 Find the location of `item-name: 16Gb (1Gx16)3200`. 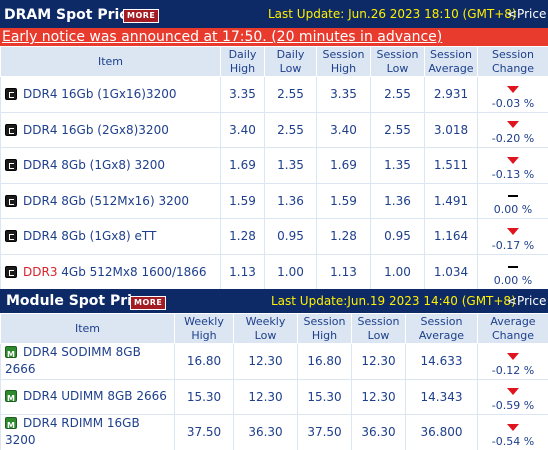

item-name: 16Gb (1Gx16)3200 is located at coordinates (117, 94).